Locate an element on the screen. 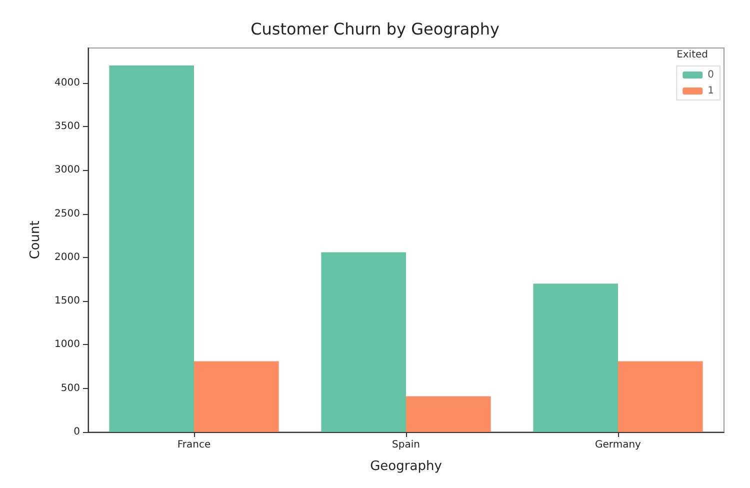  x-tick-label: France is located at coordinates (194, 445).